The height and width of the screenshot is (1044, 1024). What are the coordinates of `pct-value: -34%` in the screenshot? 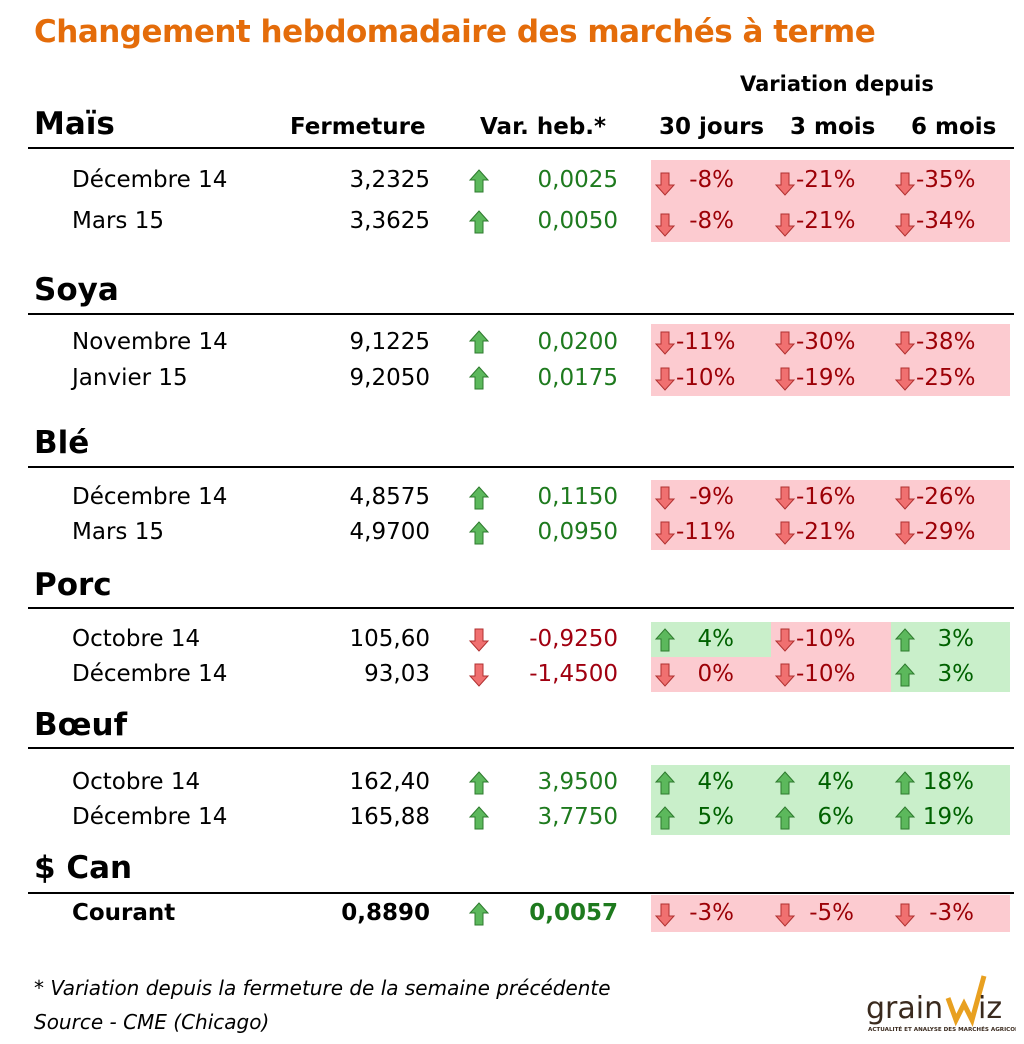 It's located at (946, 221).